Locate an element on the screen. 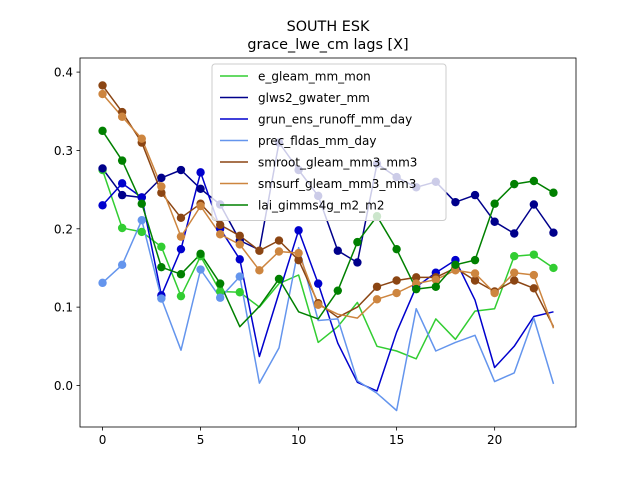  legend-item: grun_ens_runoff_mm_day is located at coordinates (316, 120).